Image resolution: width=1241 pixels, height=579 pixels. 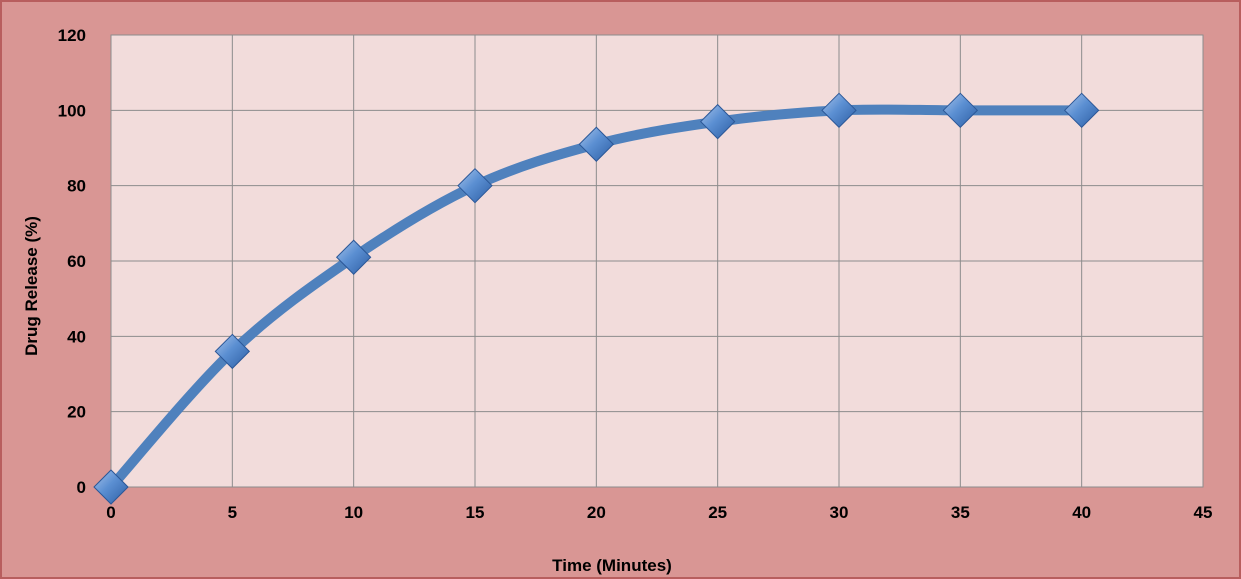 What do you see at coordinates (1081, 512) in the screenshot?
I see `x-tick-label: 40` at bounding box center [1081, 512].